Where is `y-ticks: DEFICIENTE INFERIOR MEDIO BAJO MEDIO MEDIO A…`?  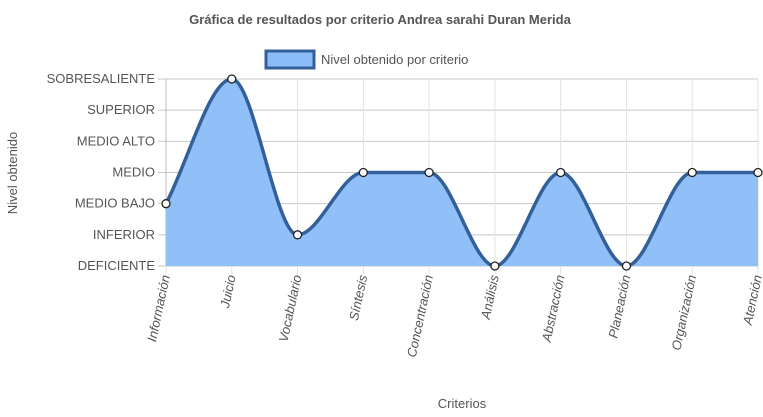 y-ticks: DEFICIENTE INFERIOR MEDIO BAJO MEDIO MEDIO A… is located at coordinates (101, 172).